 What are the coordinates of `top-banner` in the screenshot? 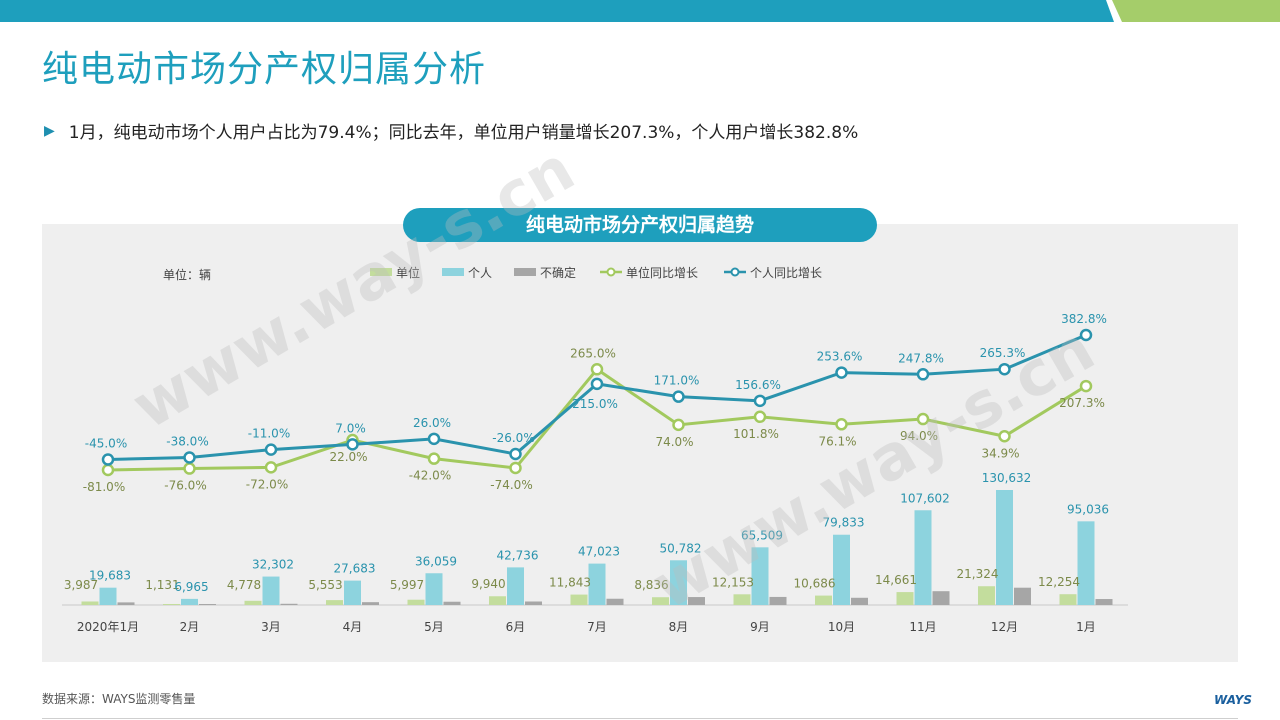 It's located at (640, 11).